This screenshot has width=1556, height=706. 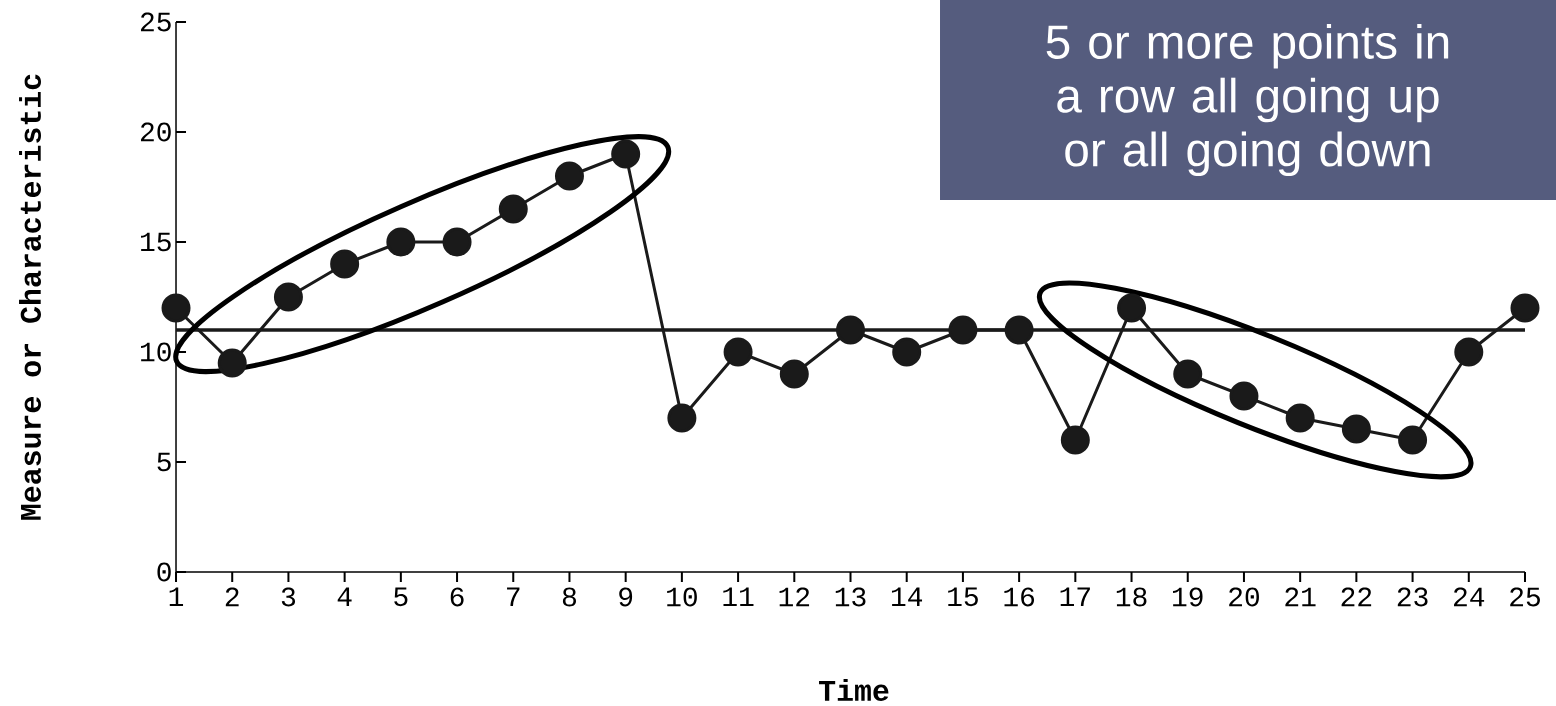 What do you see at coordinates (1075, 596) in the screenshot?
I see `x-tick-label: 17` at bounding box center [1075, 596].